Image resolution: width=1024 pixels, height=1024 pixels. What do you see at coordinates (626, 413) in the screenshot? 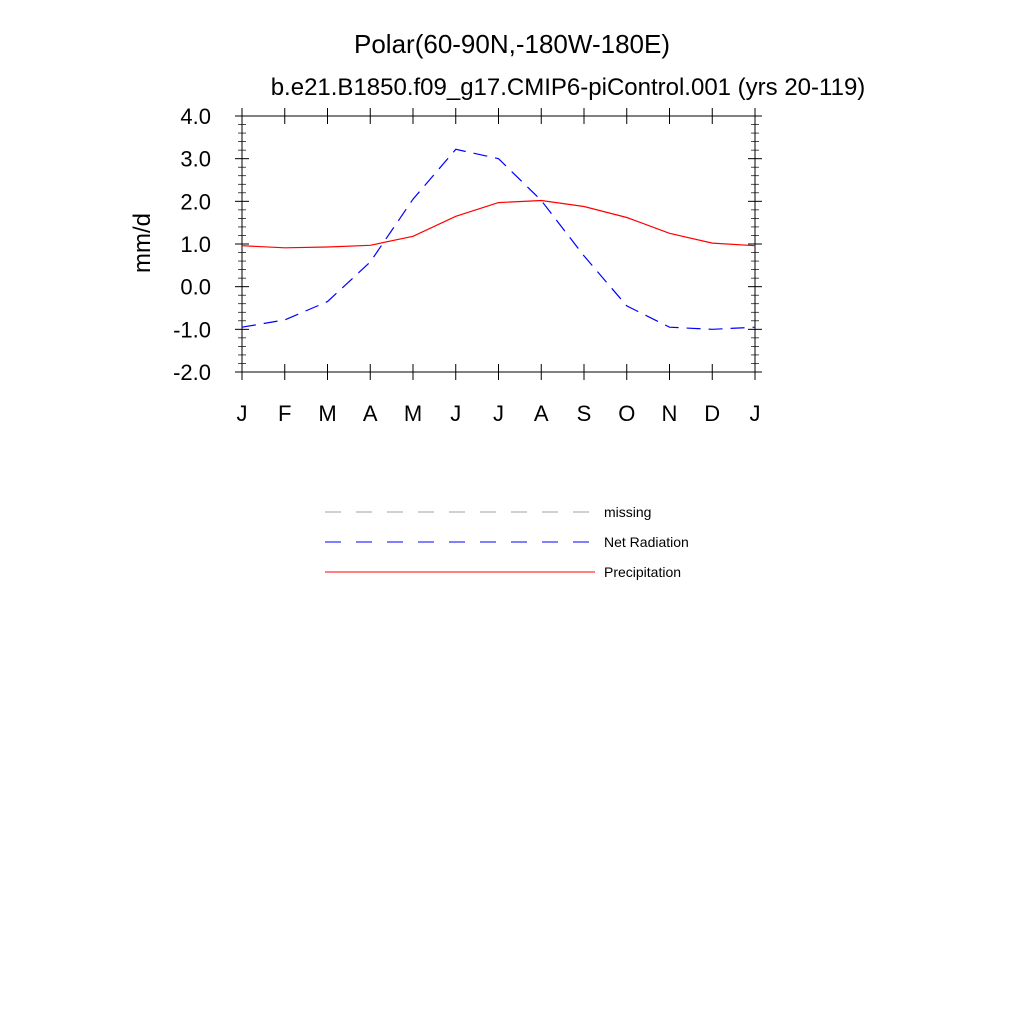
I see `x-tick-label: O` at bounding box center [626, 413].